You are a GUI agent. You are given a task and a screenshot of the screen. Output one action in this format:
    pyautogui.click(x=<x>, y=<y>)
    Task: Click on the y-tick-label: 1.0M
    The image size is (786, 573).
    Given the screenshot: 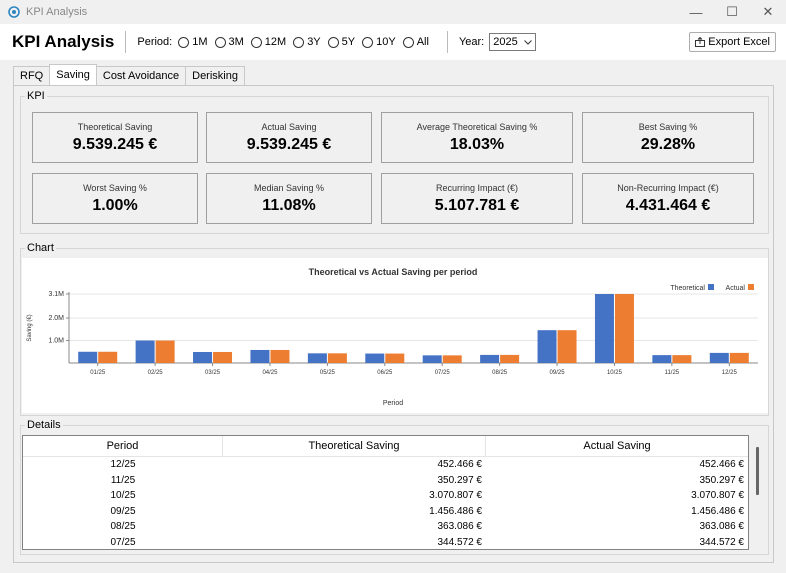 What is the action you would take?
    pyautogui.click(x=56, y=341)
    